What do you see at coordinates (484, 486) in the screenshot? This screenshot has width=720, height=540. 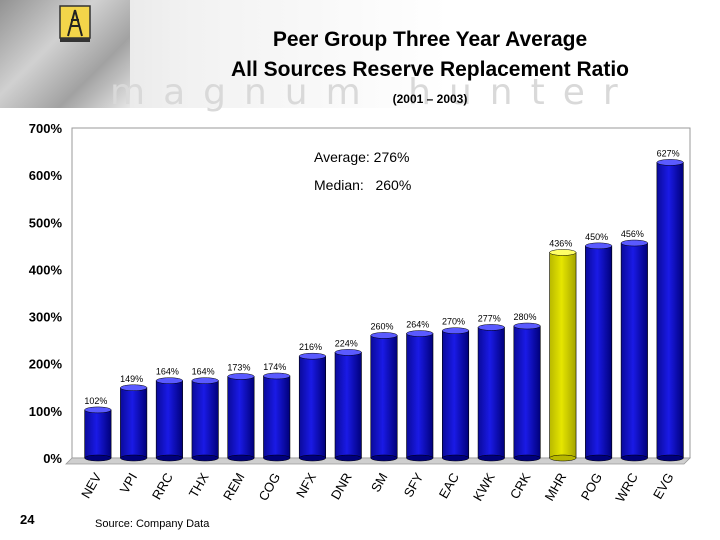 I see `category-label: KWK` at bounding box center [484, 486].